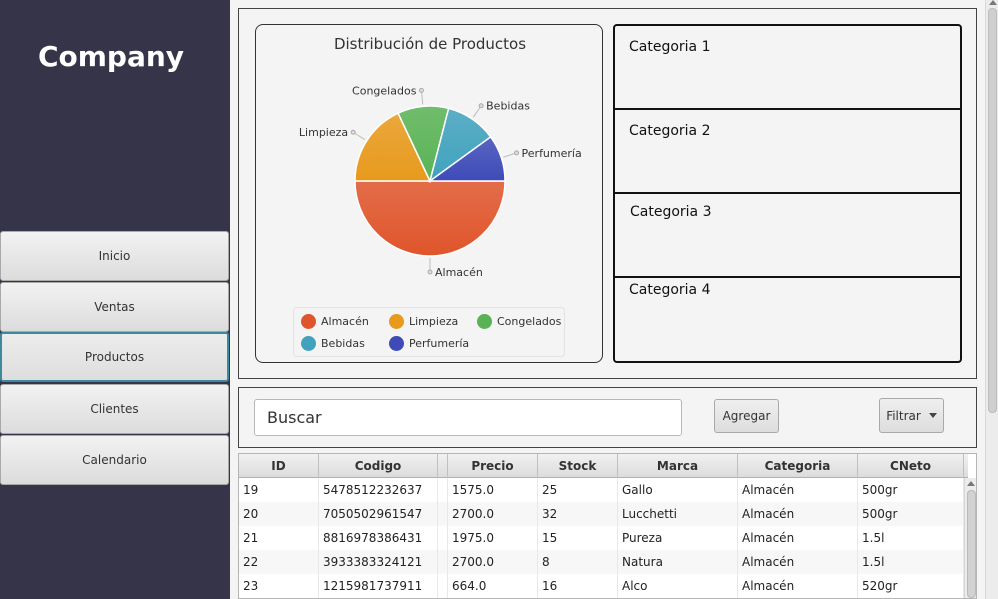  Describe the element at coordinates (111, 56) in the screenshot. I see `brand-title: Company` at that location.